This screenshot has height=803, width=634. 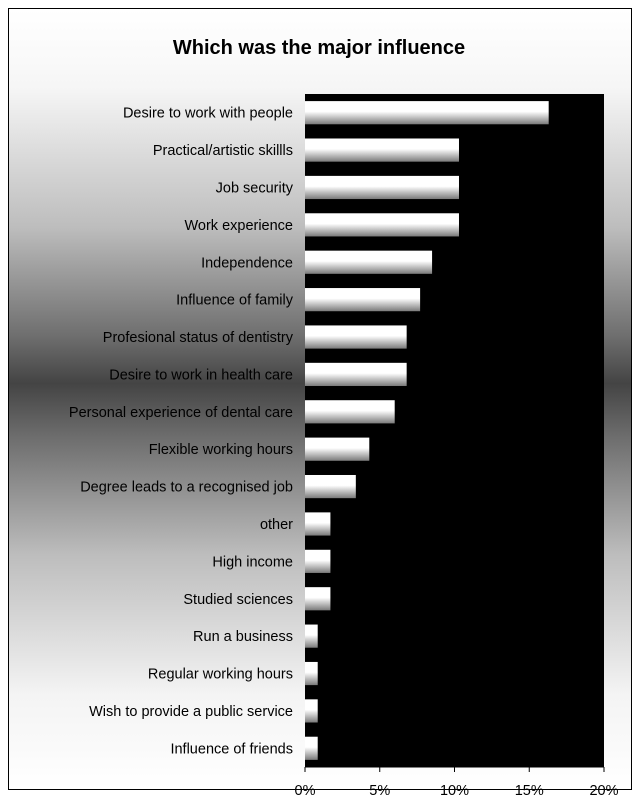 What do you see at coordinates (379, 791) in the screenshot?
I see `x-tick-label: 5%` at bounding box center [379, 791].